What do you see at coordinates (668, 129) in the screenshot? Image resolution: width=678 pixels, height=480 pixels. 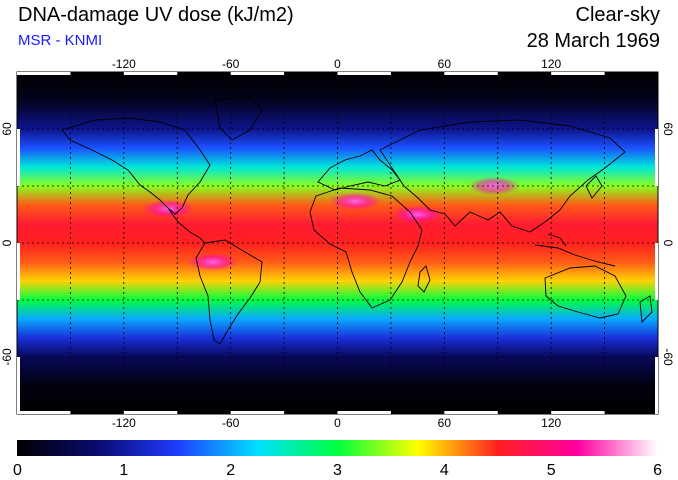 I see `lat-tick-label-right: 60` at bounding box center [668, 129].